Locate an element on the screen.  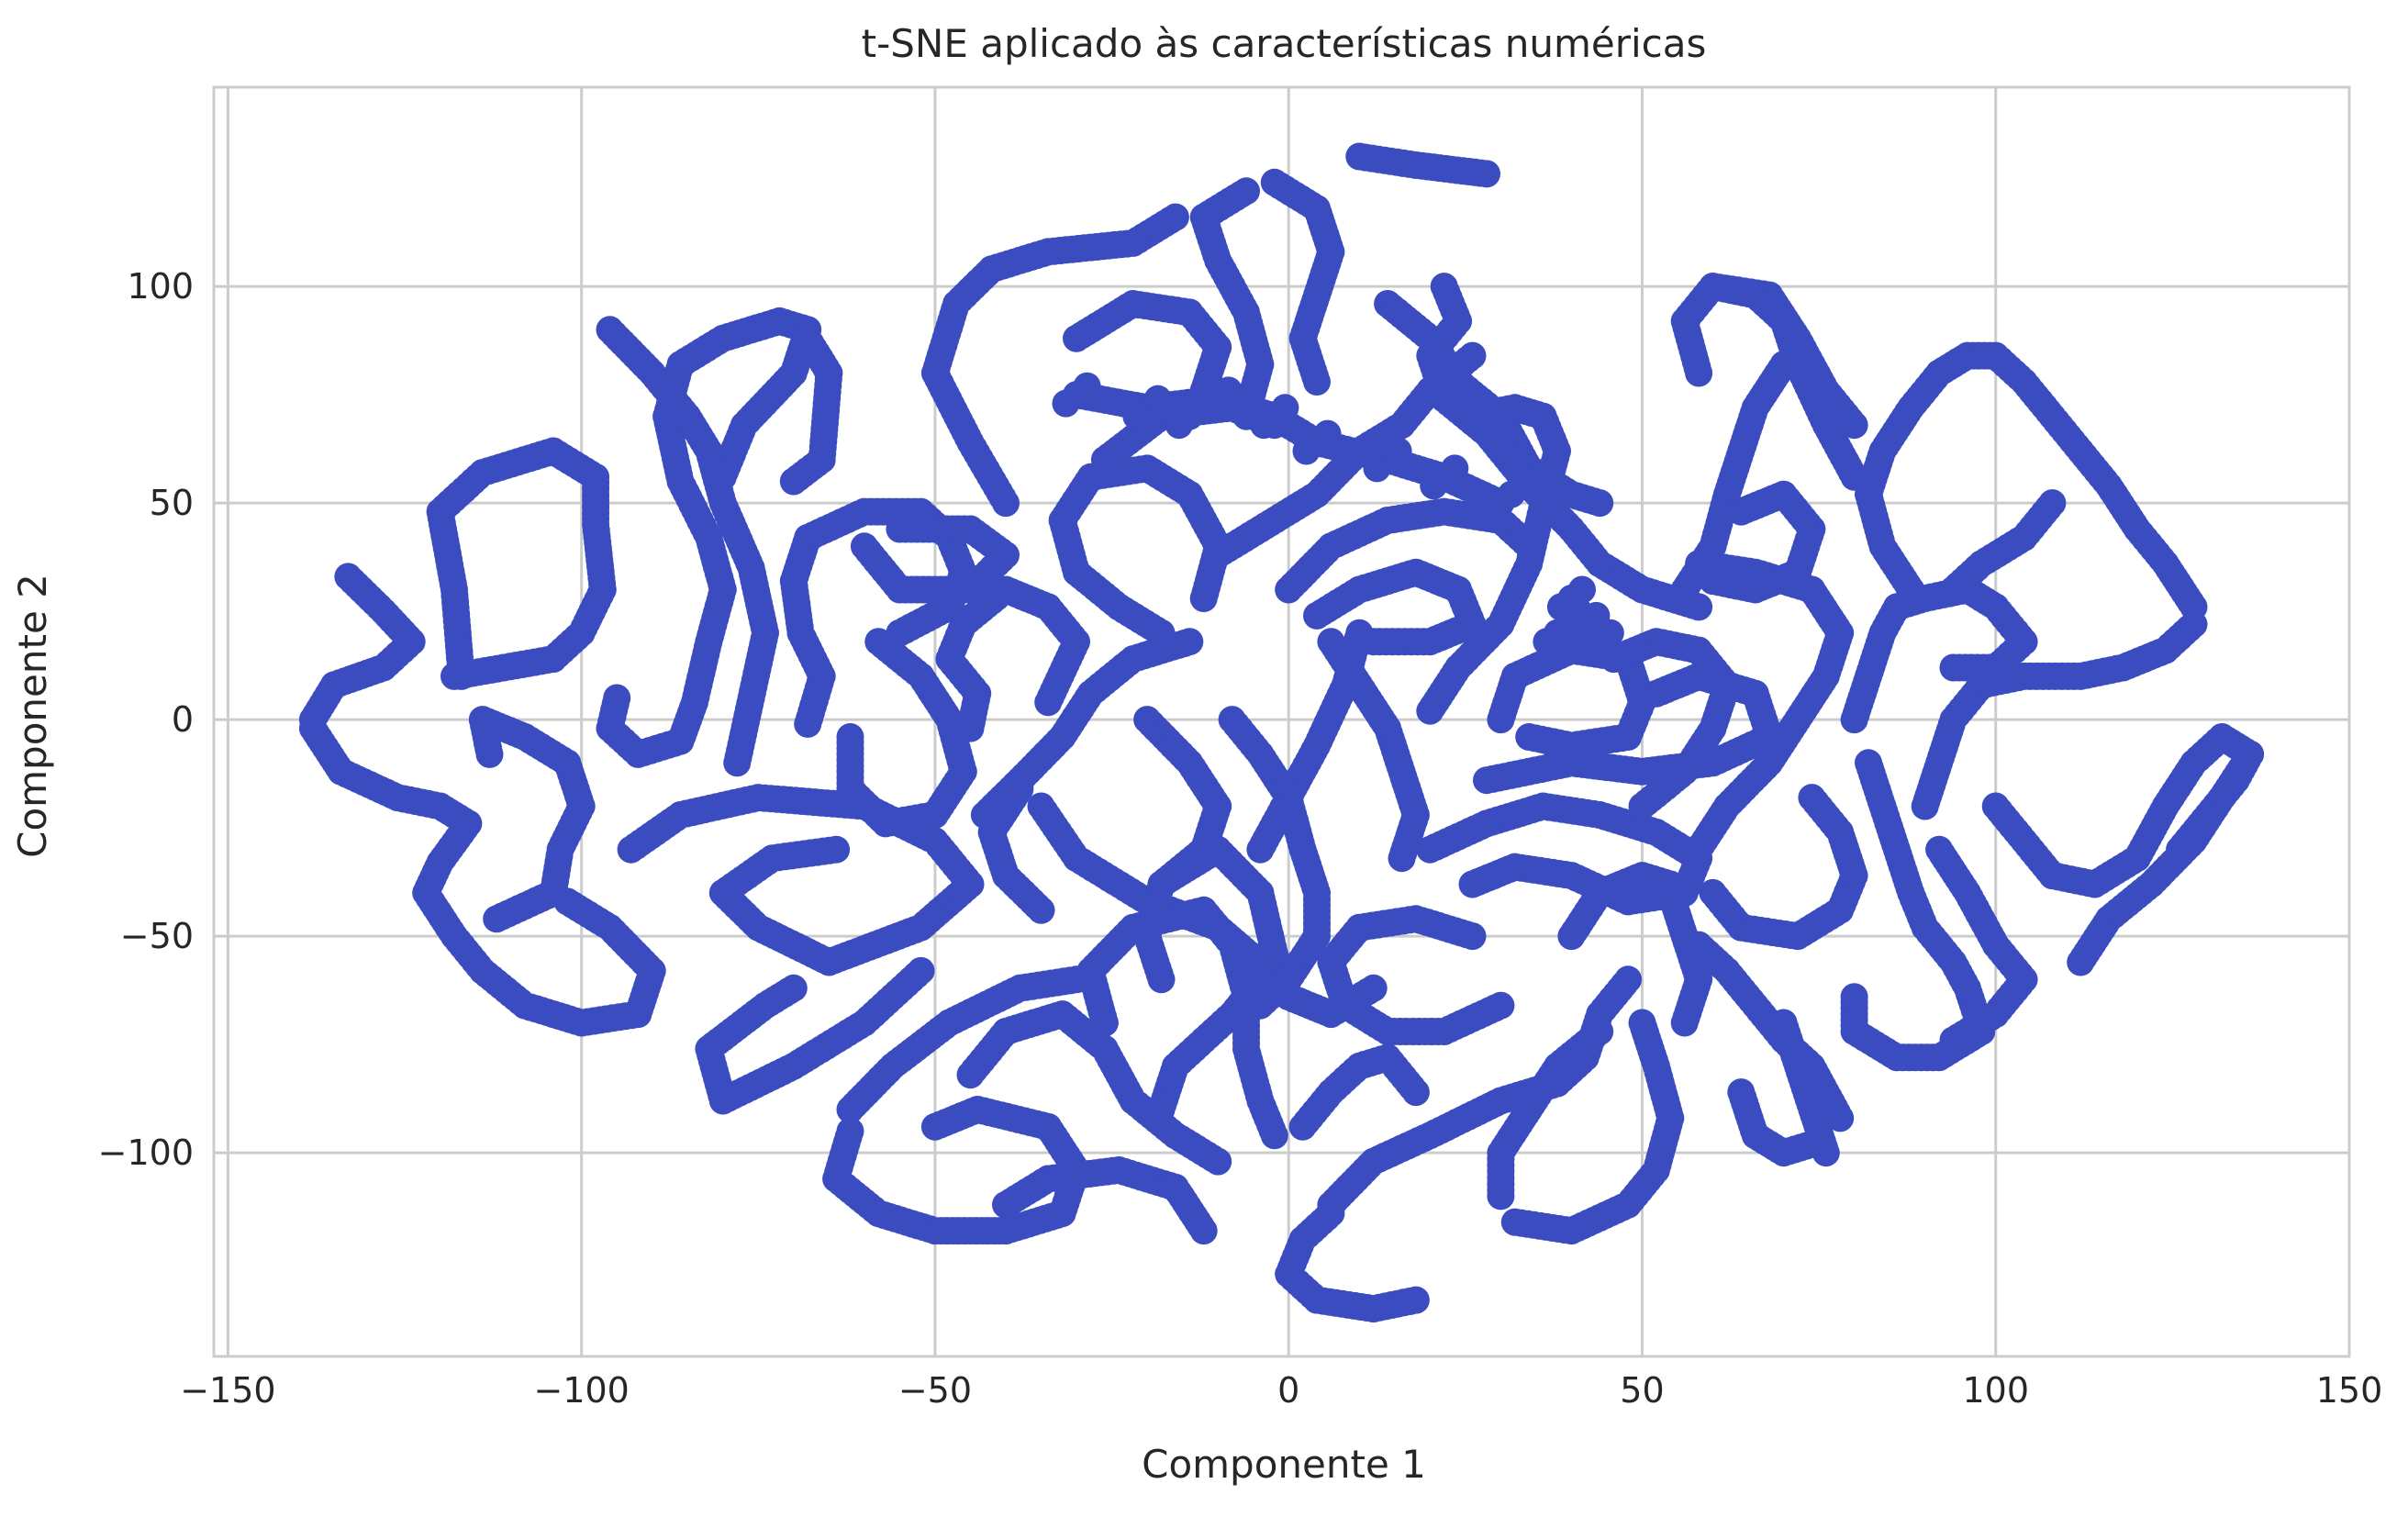
x-tick-label: 0 is located at coordinates (1288, 1391).